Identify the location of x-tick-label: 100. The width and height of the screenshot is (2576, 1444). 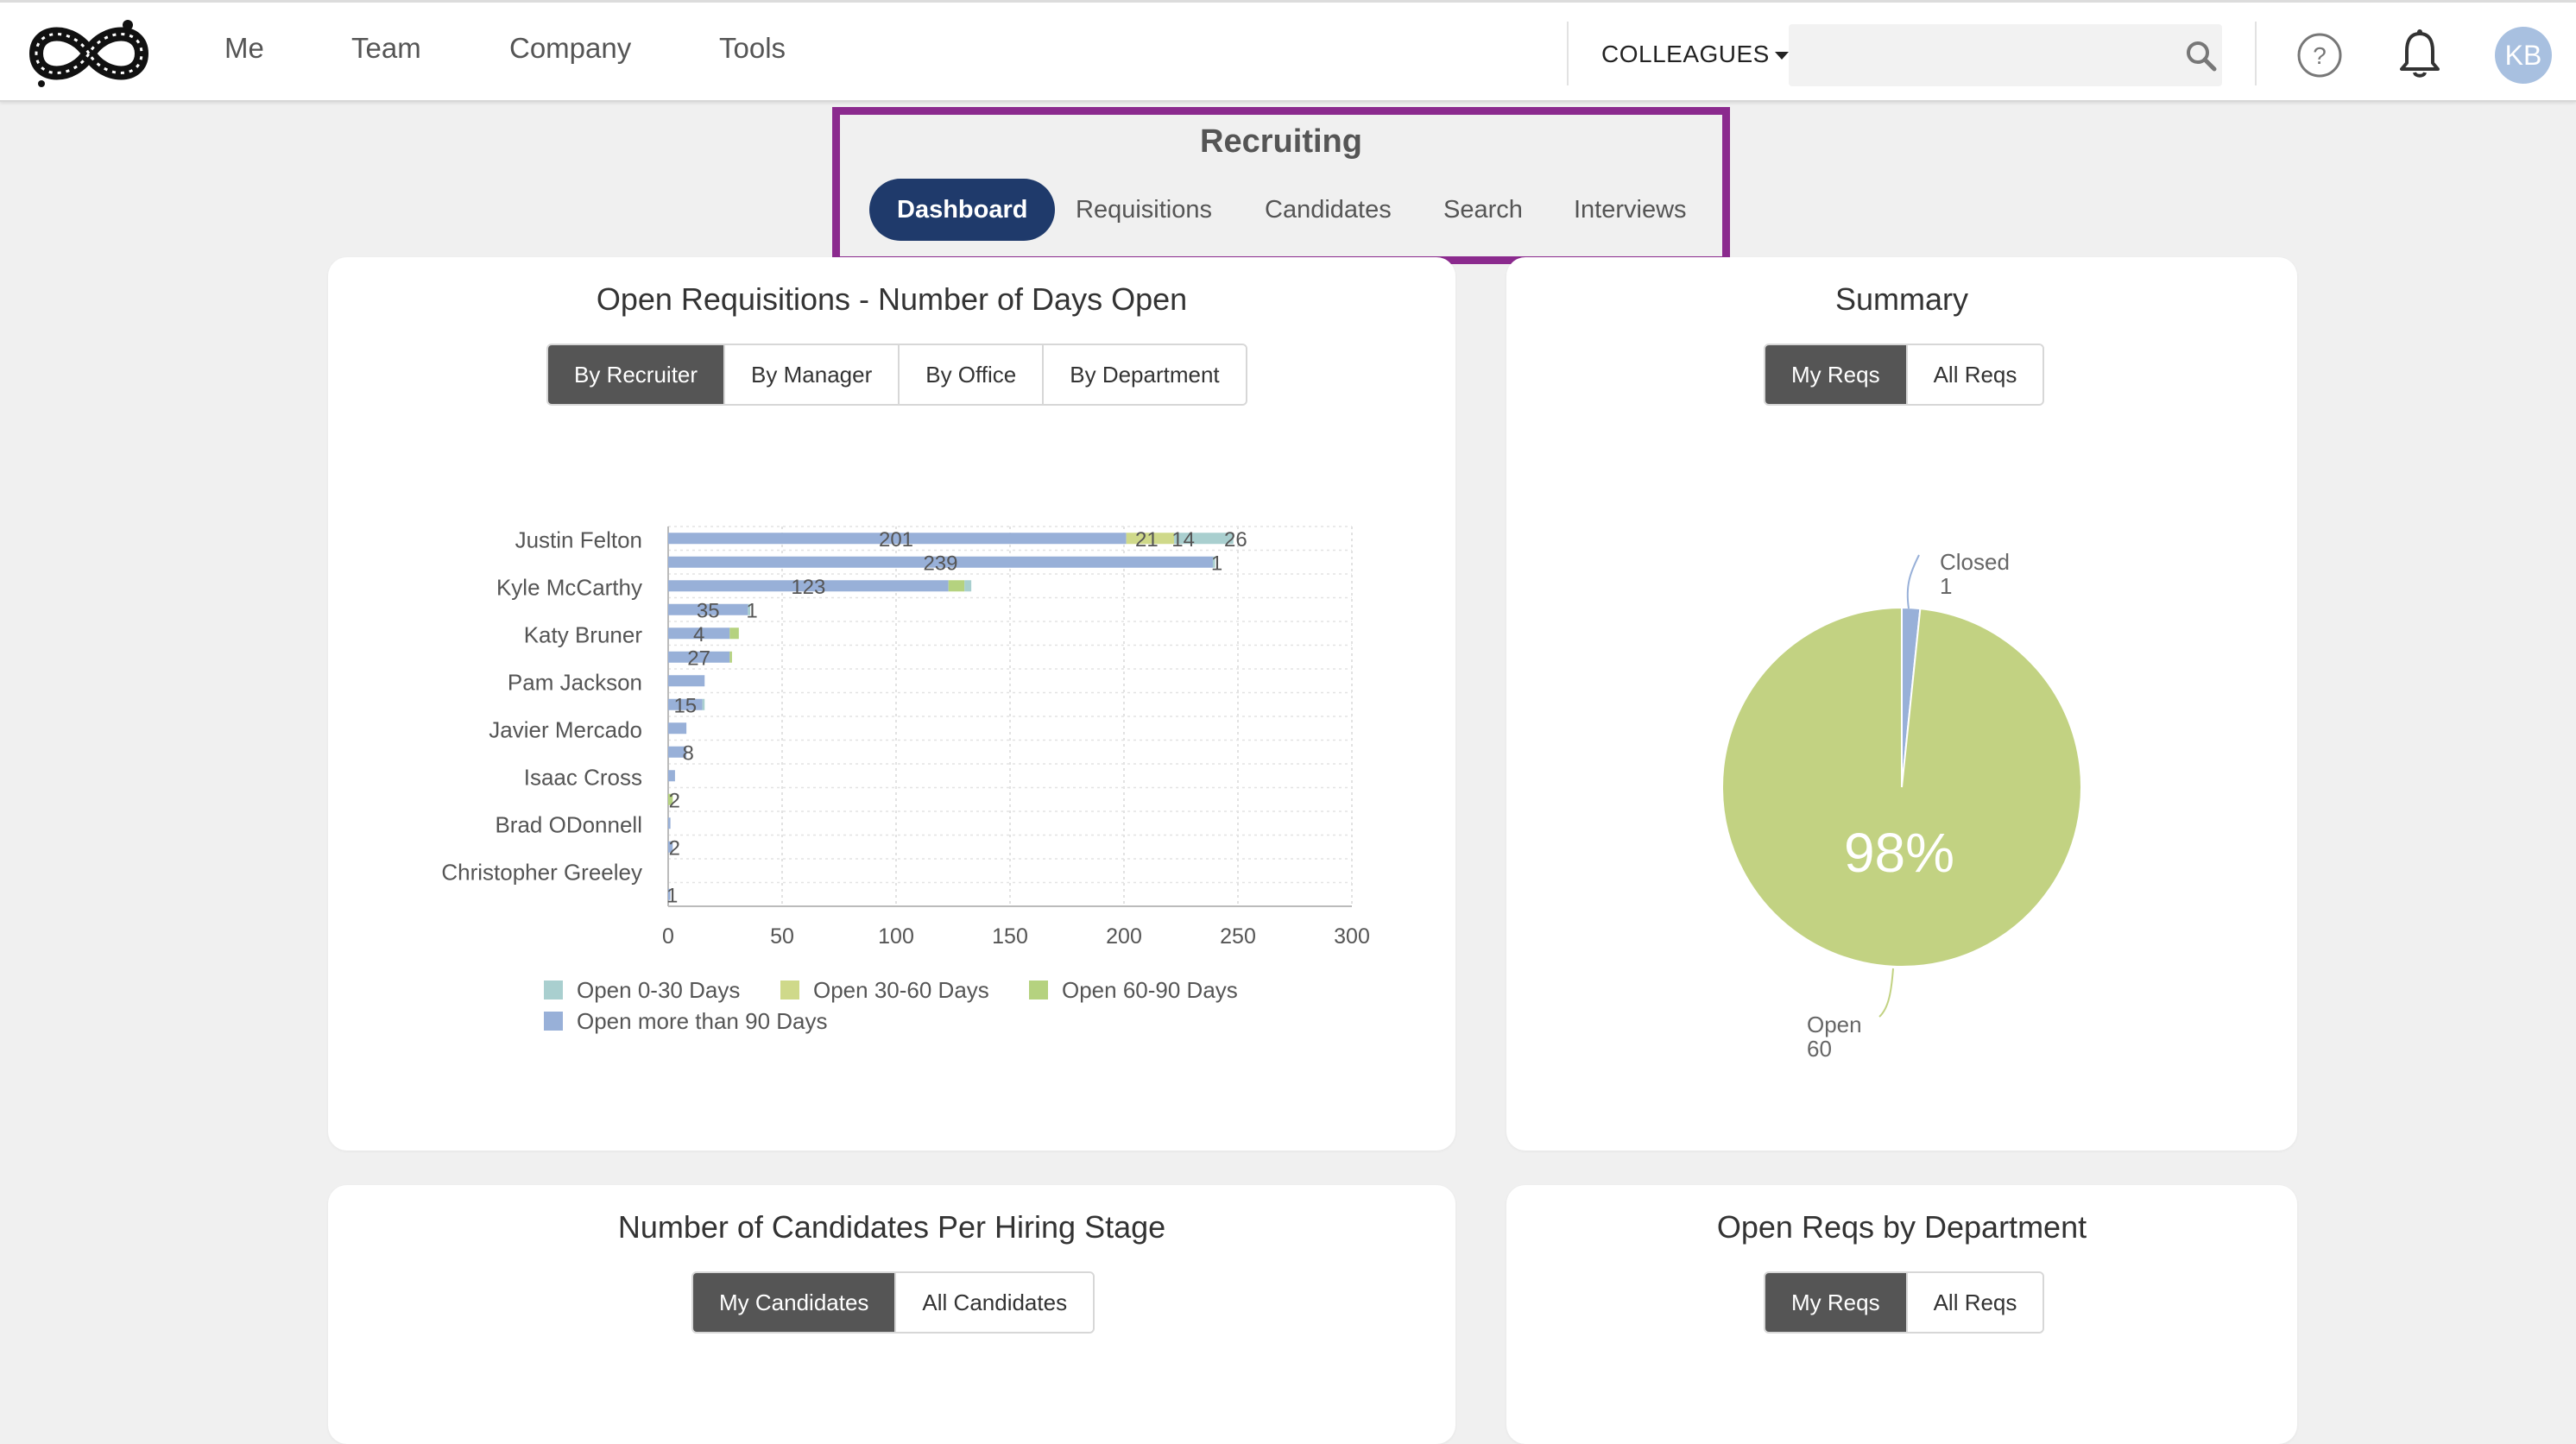
(896, 937).